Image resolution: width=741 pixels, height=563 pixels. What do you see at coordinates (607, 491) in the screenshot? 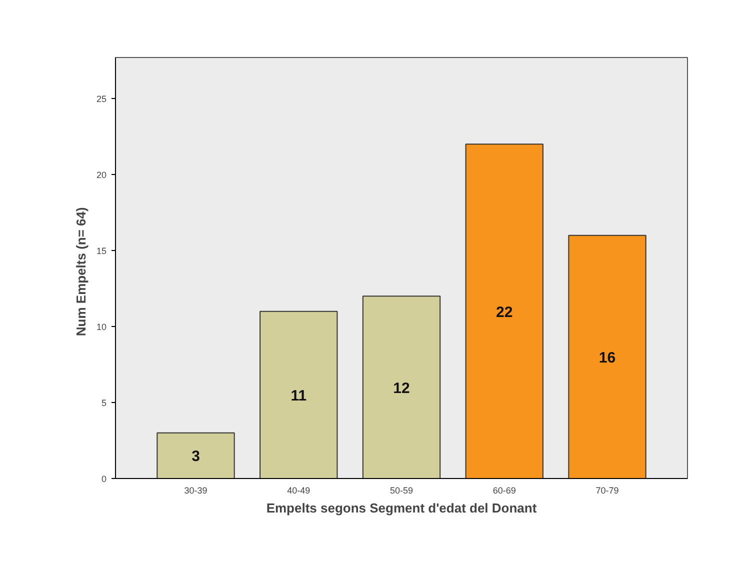
I see `x-tick-label: 70-79` at bounding box center [607, 491].